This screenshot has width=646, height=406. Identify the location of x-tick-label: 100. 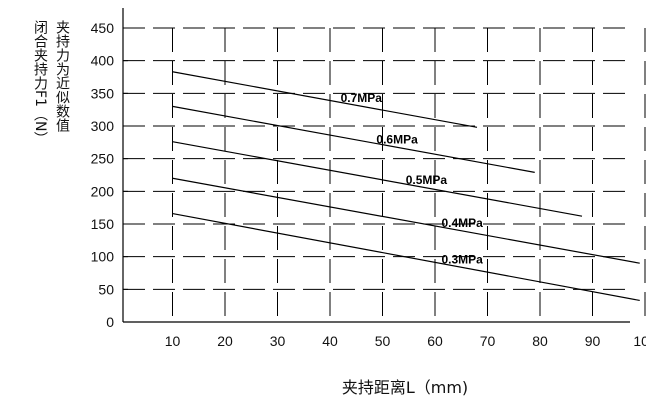
(639, 341).